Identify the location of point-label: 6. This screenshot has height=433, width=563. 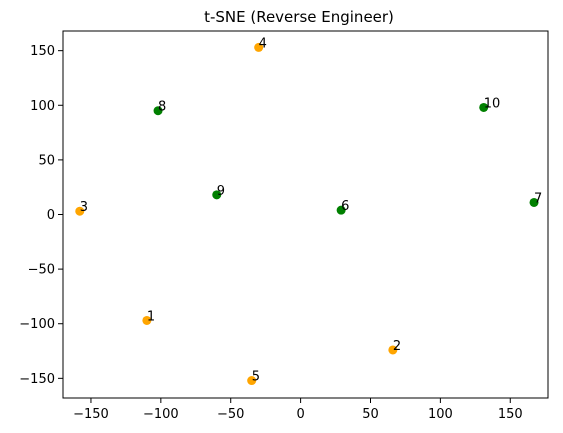
(345, 206).